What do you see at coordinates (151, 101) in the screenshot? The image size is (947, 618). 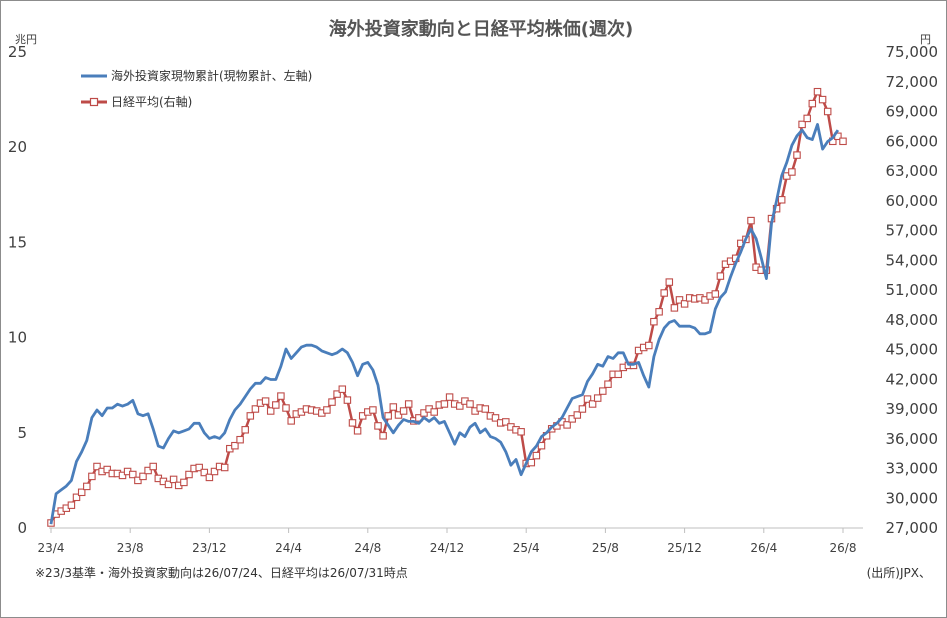 I see `legend-label-nikkei: 日経平均(右軸)` at bounding box center [151, 101].